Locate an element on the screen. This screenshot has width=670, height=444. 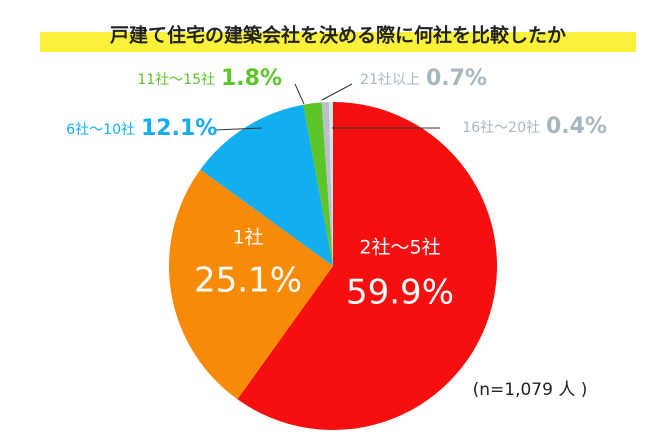
chart-title: 戸建て住宅の建築会社を決める際に何社を比較したか is located at coordinates (338, 35).